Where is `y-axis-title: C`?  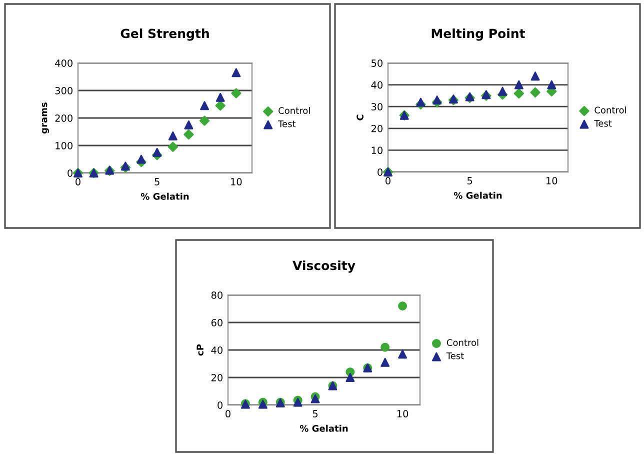 y-axis-title: C is located at coordinates (360, 117).